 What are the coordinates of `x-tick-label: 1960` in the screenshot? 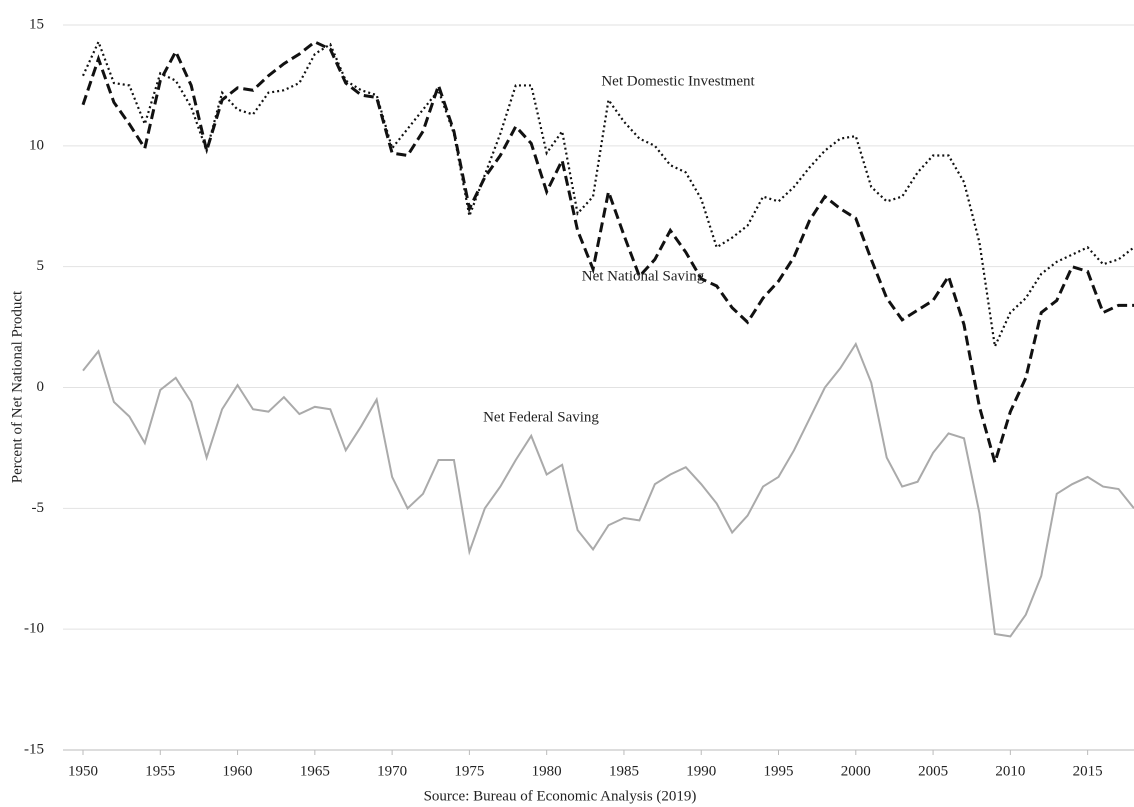 It's located at (238, 771).